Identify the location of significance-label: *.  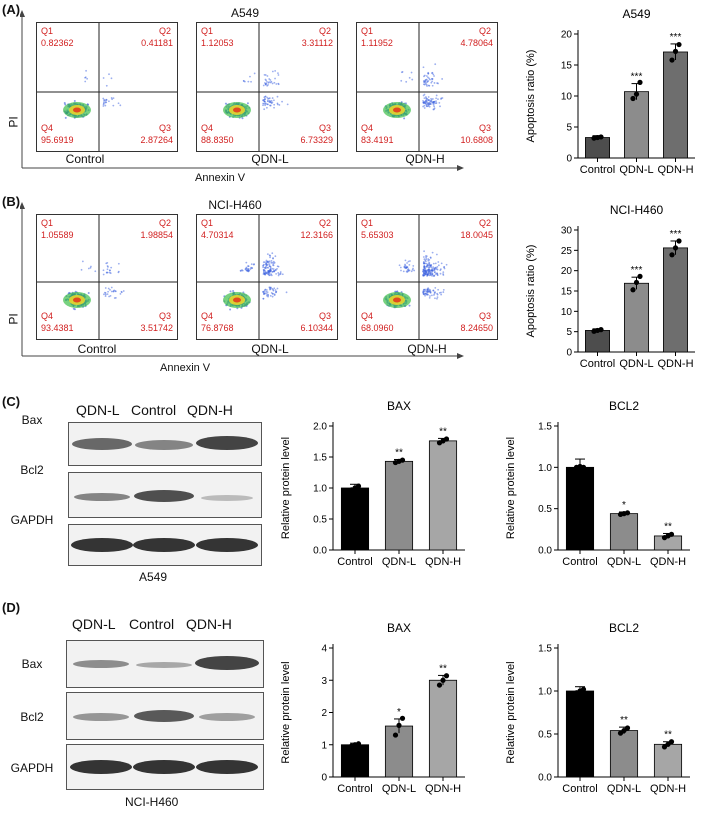
(399, 712).